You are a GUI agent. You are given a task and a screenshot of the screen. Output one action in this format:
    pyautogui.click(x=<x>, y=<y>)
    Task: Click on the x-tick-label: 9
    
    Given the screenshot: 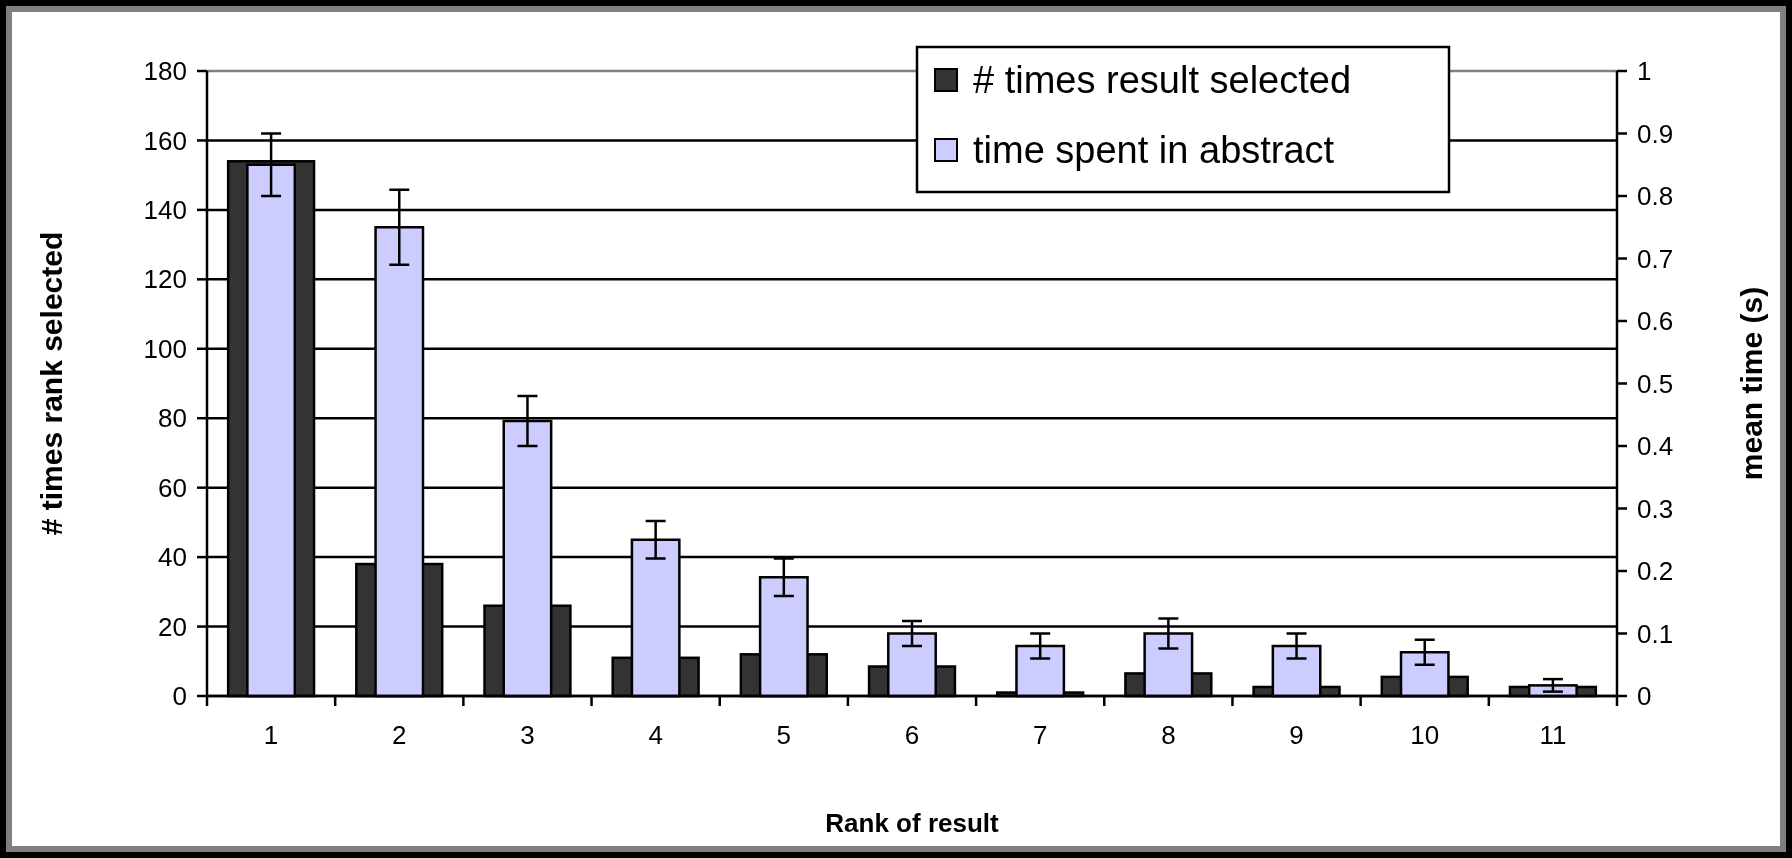 What is the action you would take?
    pyautogui.click(x=1296, y=735)
    